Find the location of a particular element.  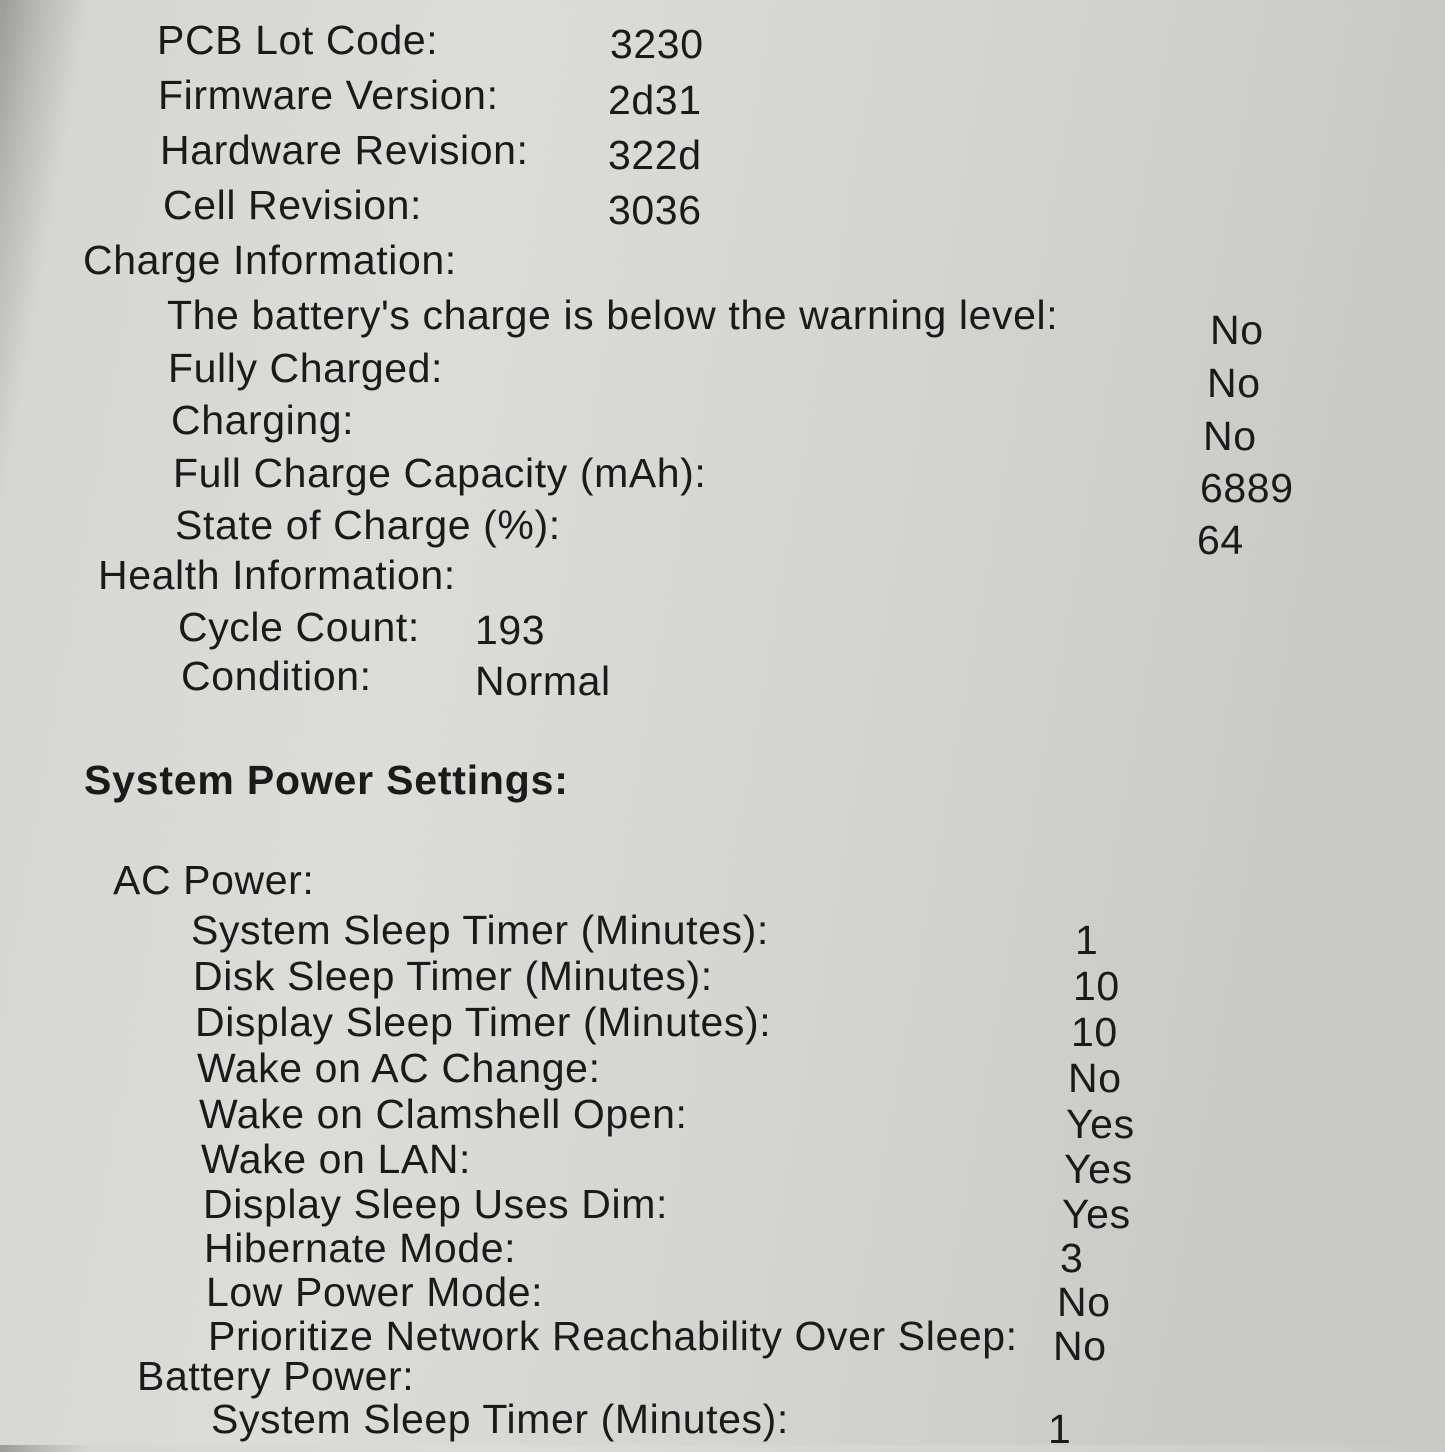

row-value: 2d31 is located at coordinates (655, 100).